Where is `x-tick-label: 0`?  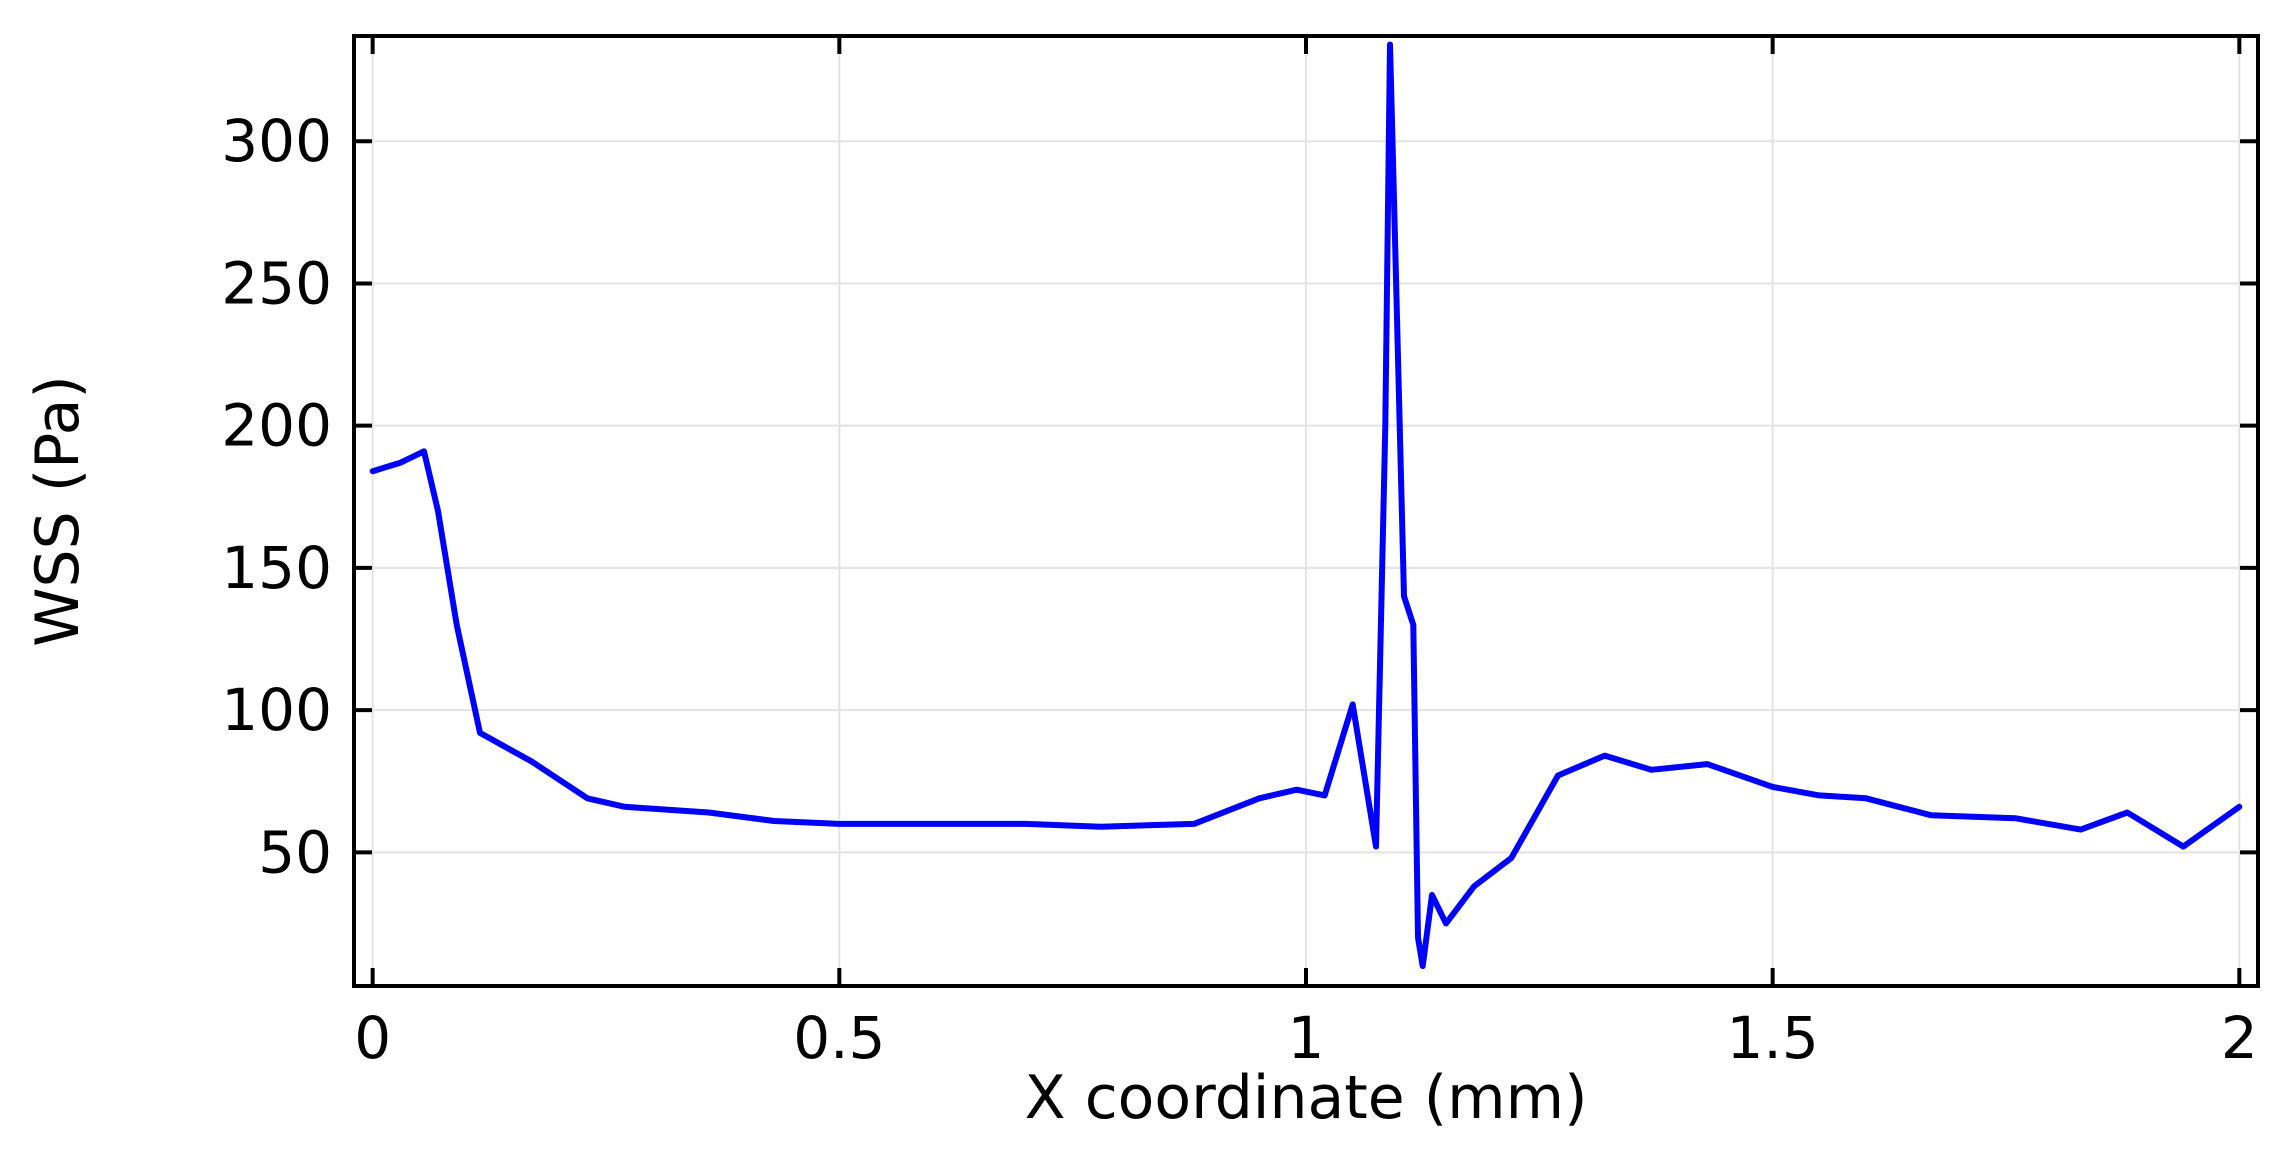
x-tick-label: 0 is located at coordinates (372, 1038).